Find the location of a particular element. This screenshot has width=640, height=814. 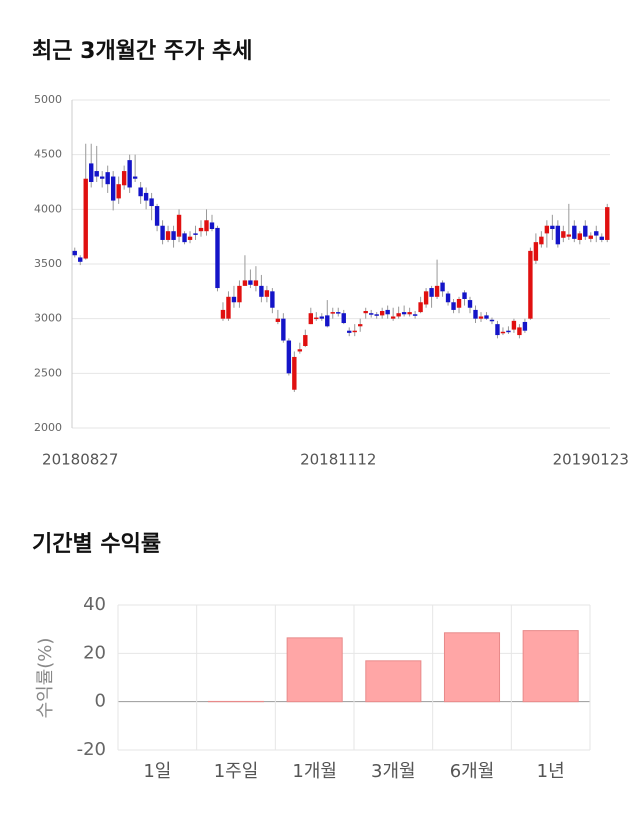

y-tick-label: 4500 is located at coordinates (48, 154).